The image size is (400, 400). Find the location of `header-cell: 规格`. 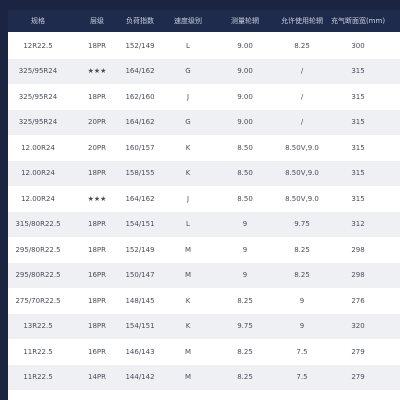

header-cell: 规格 is located at coordinates (38, 21).